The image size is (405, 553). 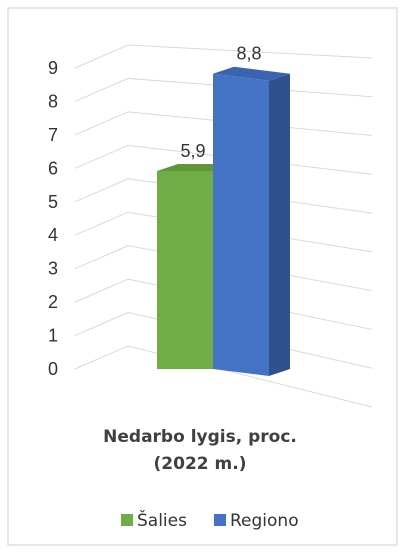 I want to click on legend: Šalies Regiono, so click(x=210, y=520).